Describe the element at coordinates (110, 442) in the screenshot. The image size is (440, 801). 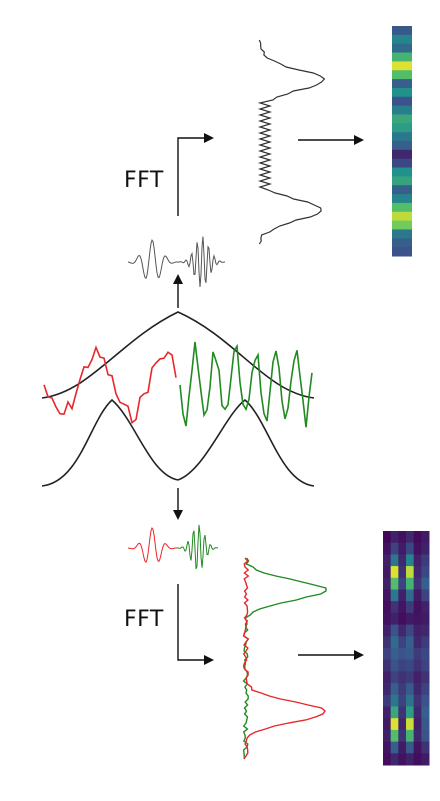
I see `window-curve-bottom-left` at that location.